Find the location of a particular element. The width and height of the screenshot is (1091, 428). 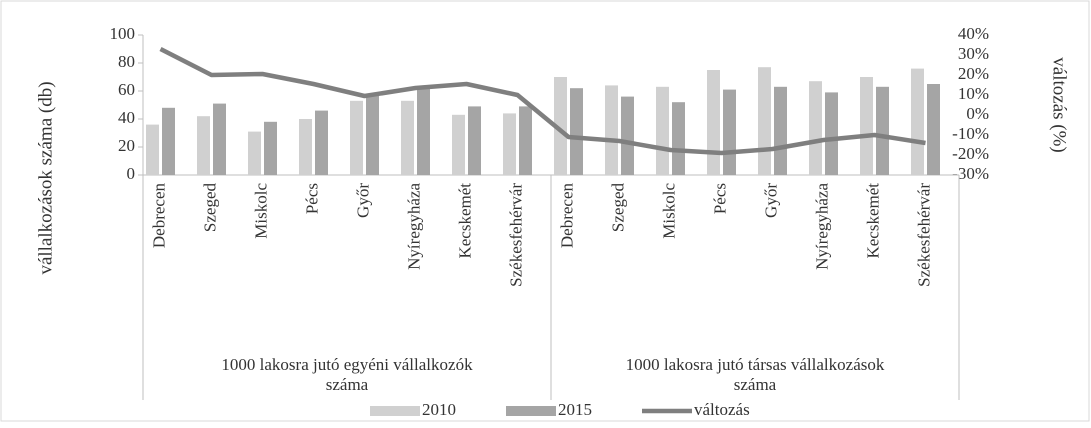

y-tick-label: 20 is located at coordinates (126, 145).